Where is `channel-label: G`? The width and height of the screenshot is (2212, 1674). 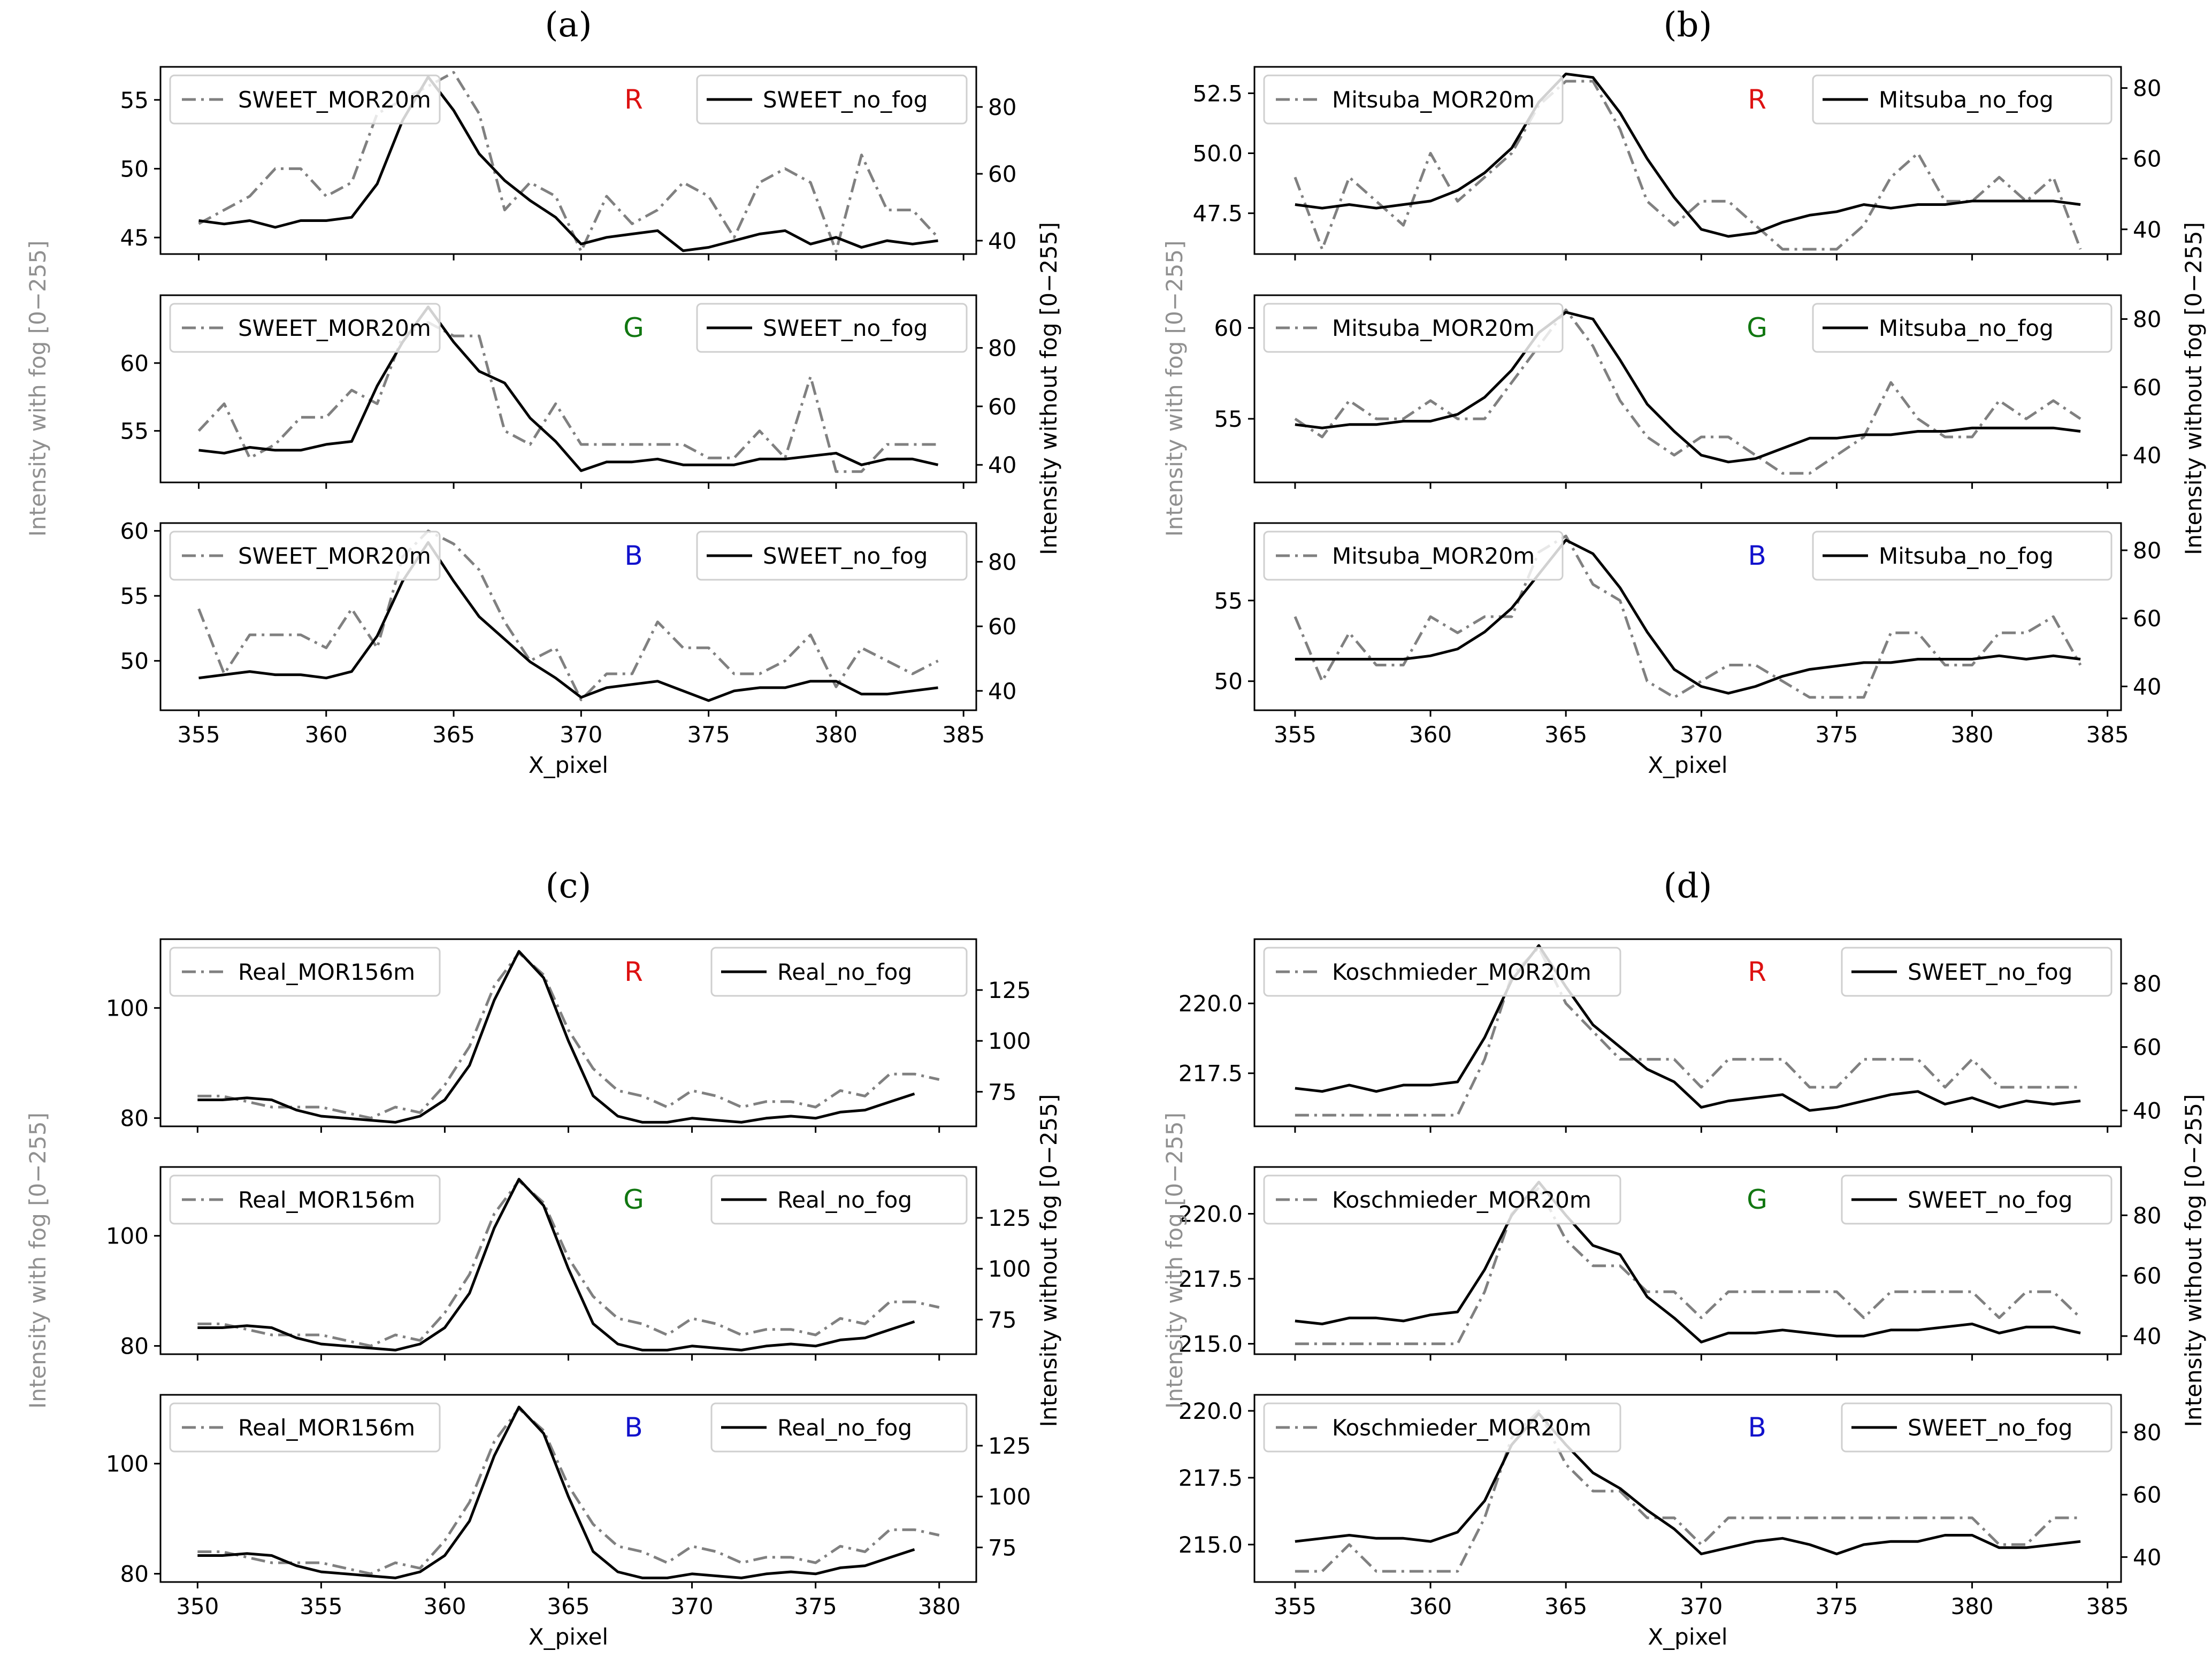 channel-label: G is located at coordinates (634, 328).